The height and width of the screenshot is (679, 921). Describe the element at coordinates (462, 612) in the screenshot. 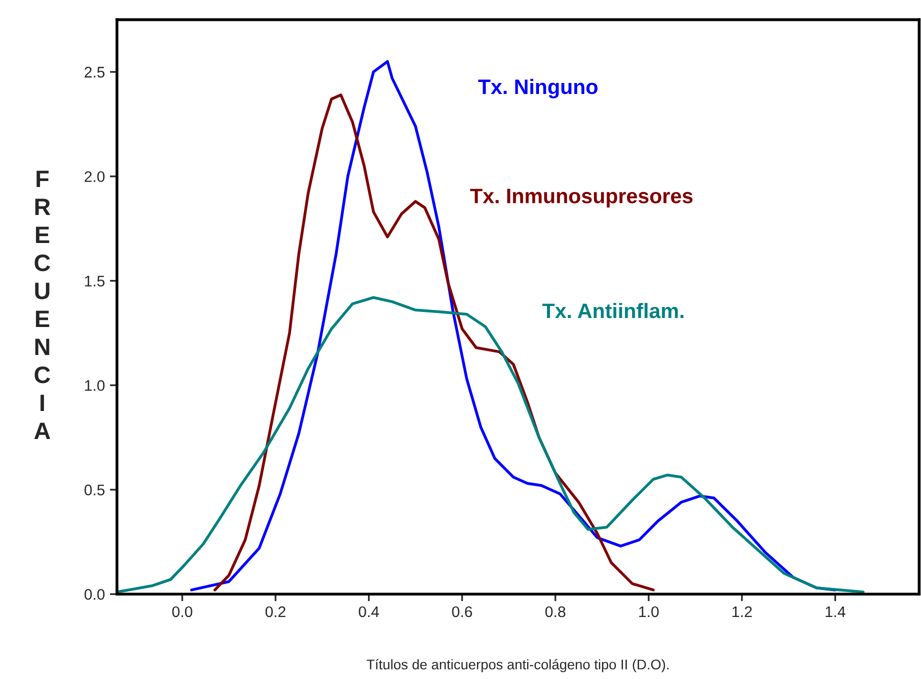

I see `x-tick-label: 0.6` at that location.